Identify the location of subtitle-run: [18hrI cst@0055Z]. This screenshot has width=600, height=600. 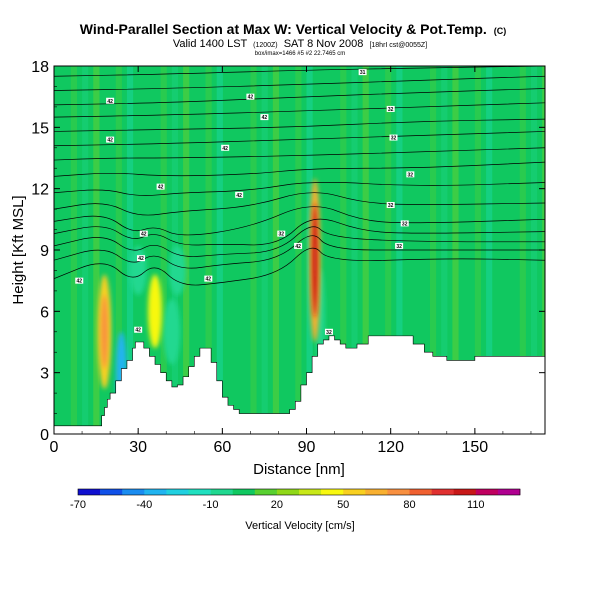
(398, 45).